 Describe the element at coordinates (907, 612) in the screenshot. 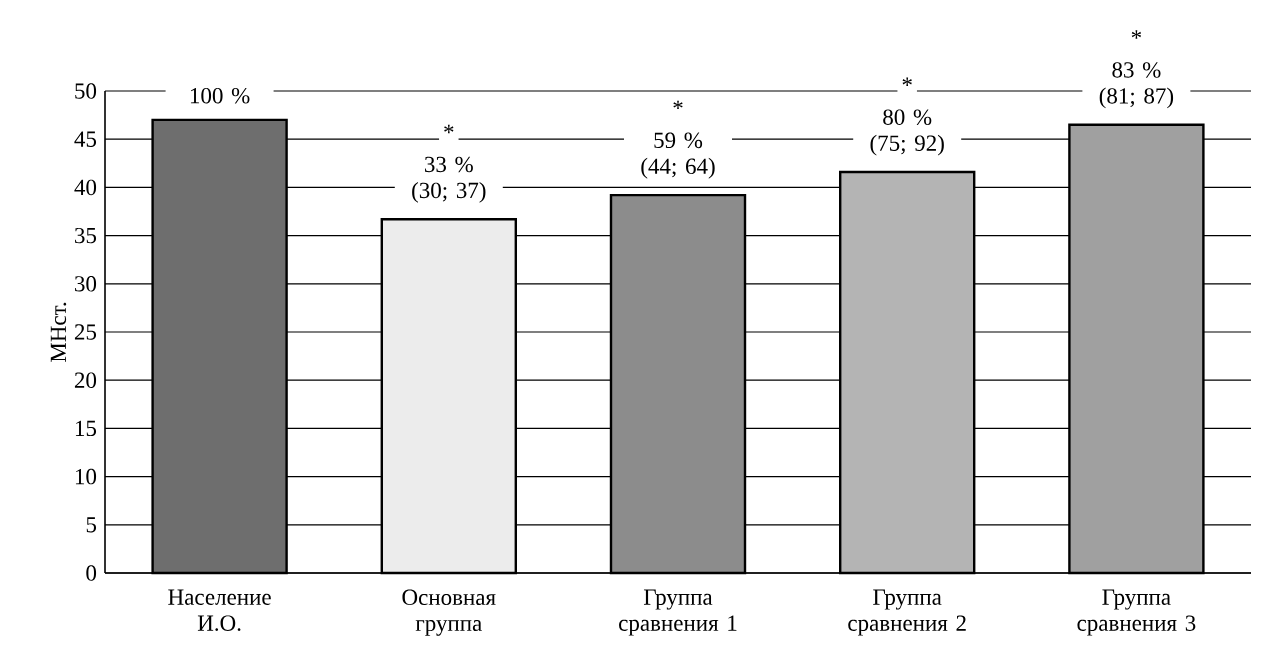

I see `x-tick-label: Группа сравнения 2` at that location.